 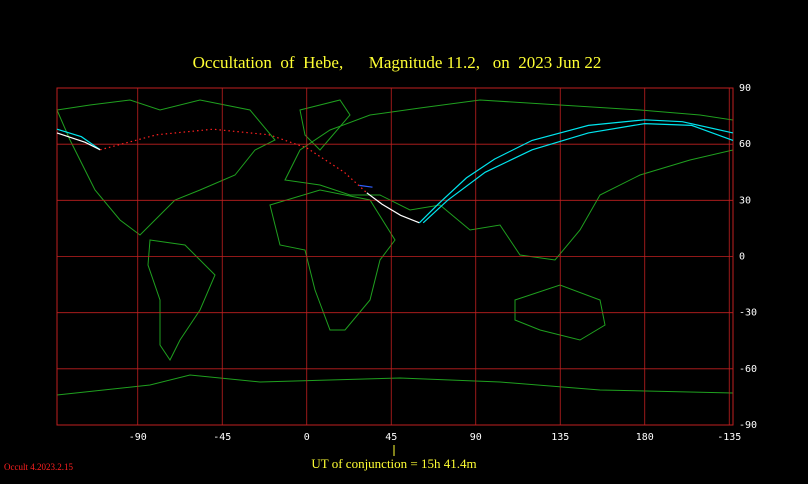 What do you see at coordinates (391, 437) in the screenshot?
I see `x-tick-label: 45` at bounding box center [391, 437].